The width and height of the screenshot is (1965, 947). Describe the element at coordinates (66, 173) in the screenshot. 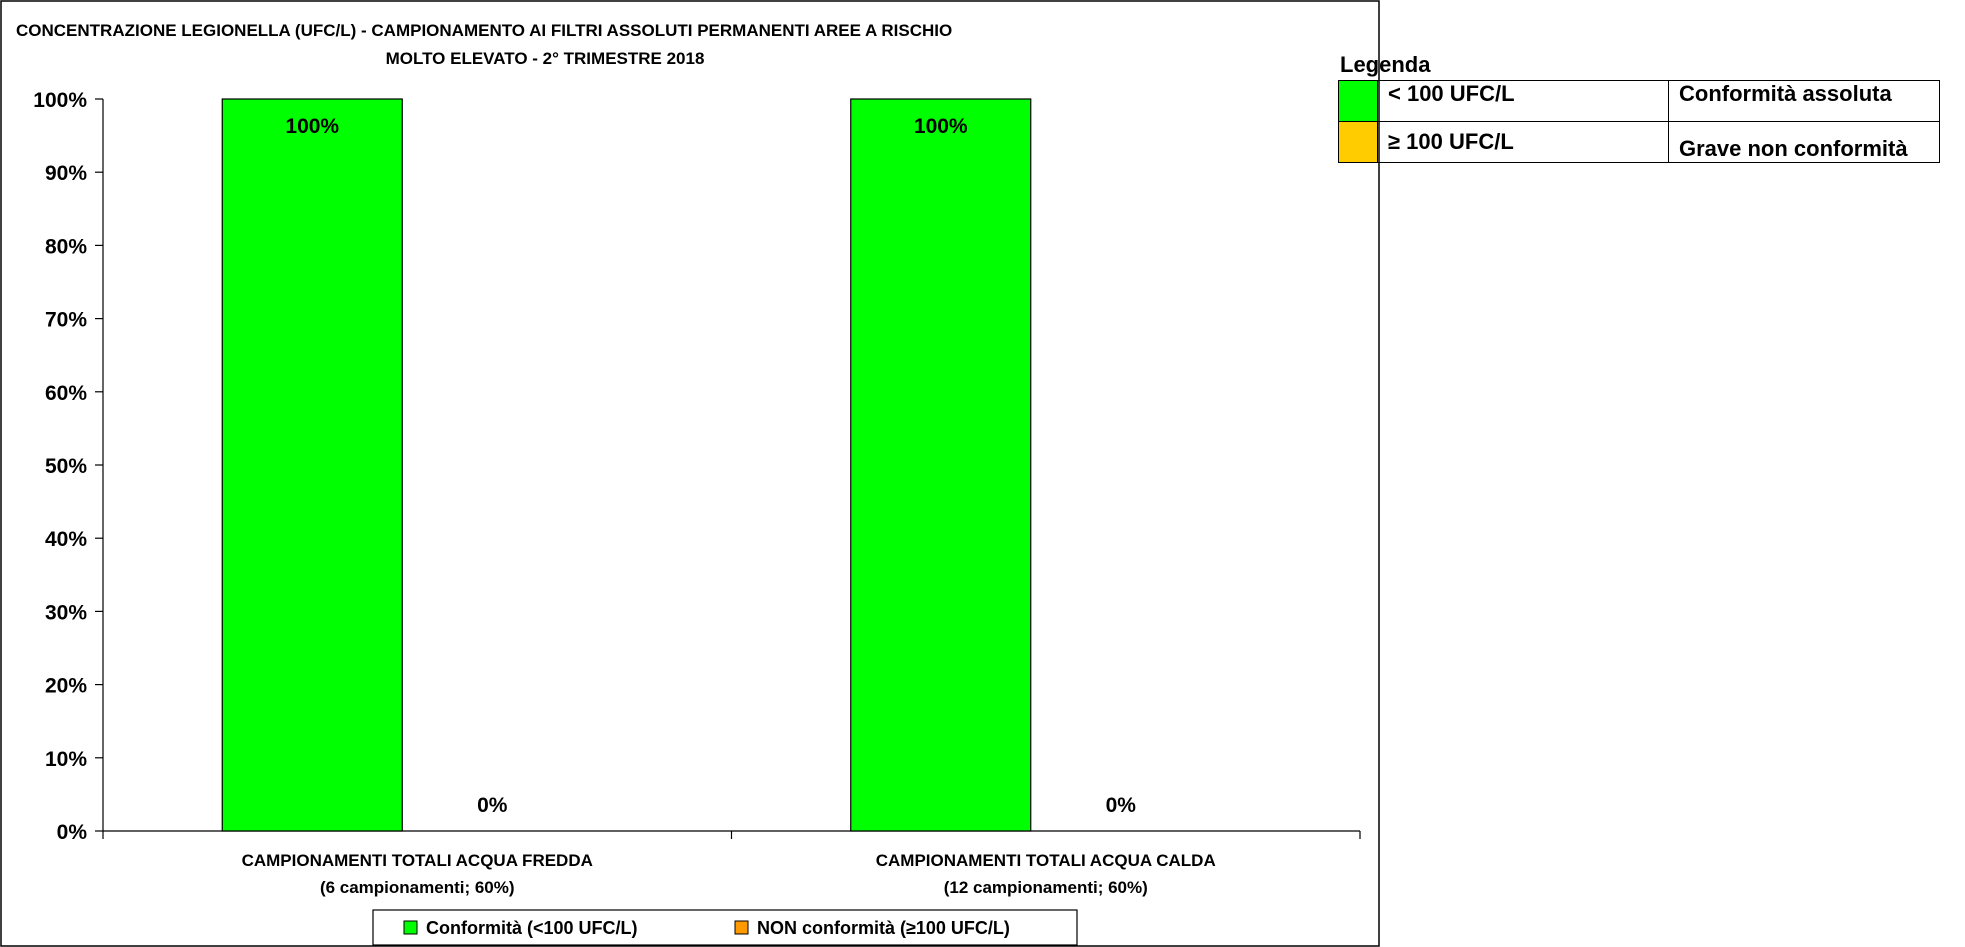

I see `y-tick-label: 90%` at that location.